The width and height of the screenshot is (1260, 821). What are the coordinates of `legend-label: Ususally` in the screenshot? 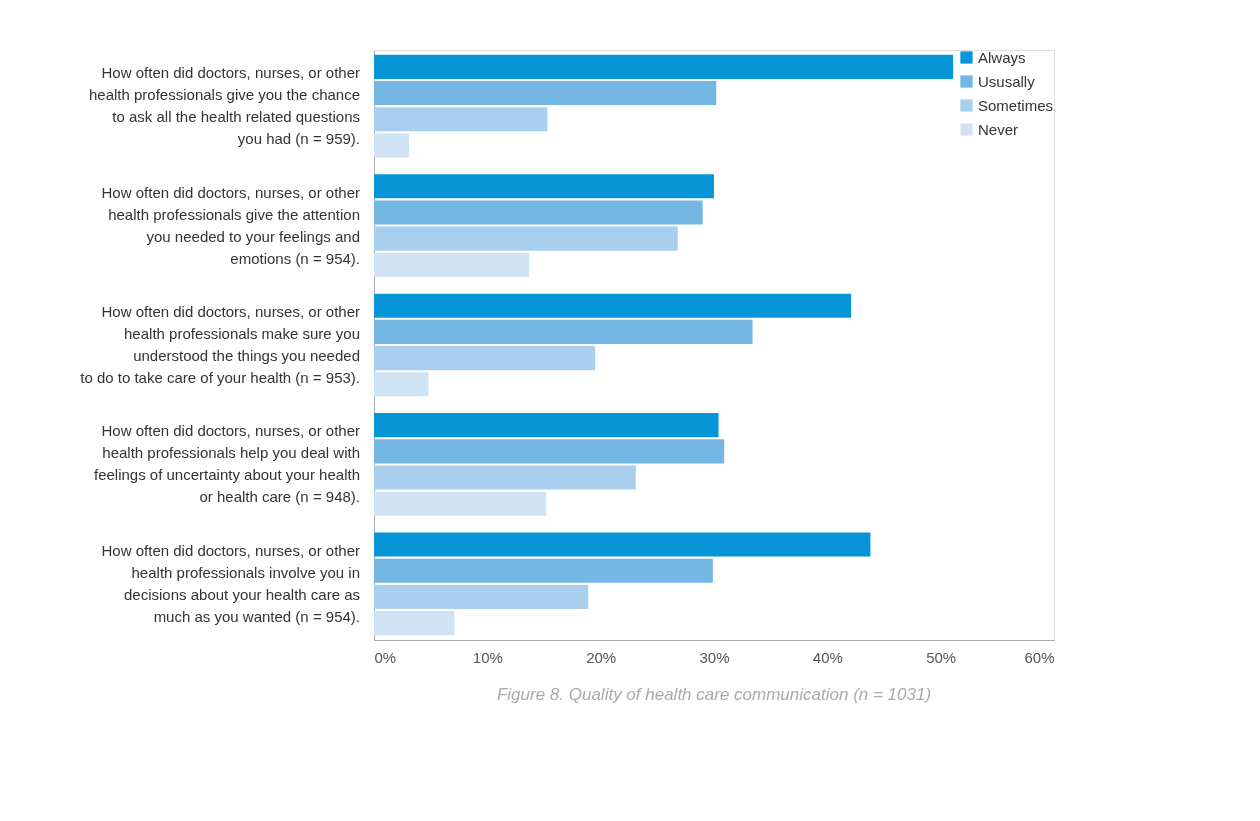 It's located at (1007, 81).